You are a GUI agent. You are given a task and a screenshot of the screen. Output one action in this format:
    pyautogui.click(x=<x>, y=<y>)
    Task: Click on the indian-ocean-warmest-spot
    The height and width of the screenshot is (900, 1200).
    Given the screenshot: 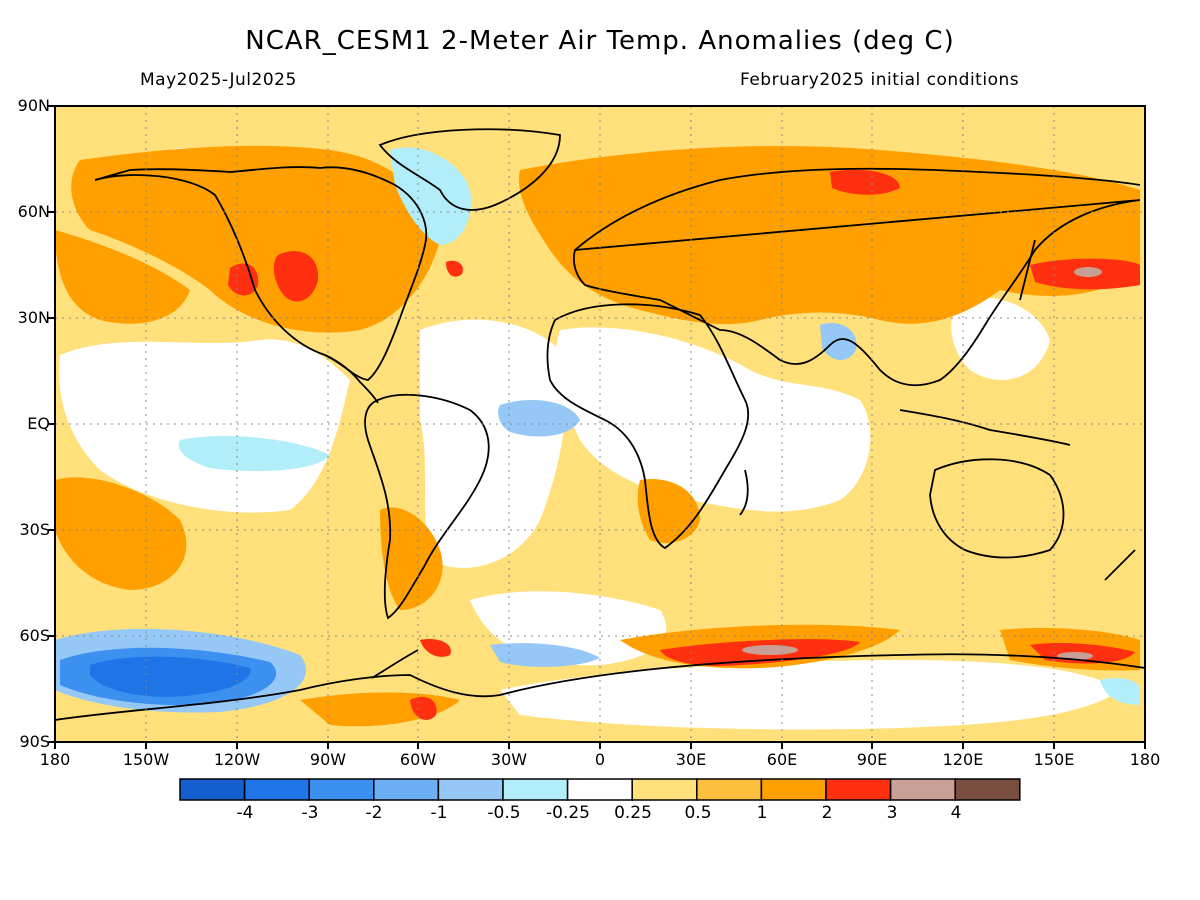 What is the action you would take?
    pyautogui.click(x=770, y=650)
    